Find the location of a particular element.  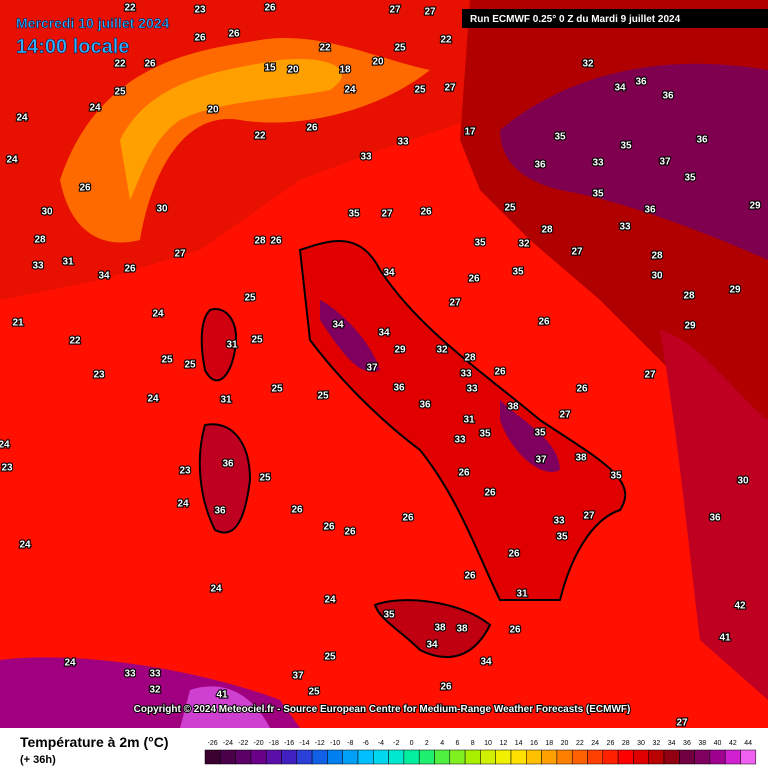

date-label: Mercredi 10 juillet 2024 is located at coordinates (93, 23).